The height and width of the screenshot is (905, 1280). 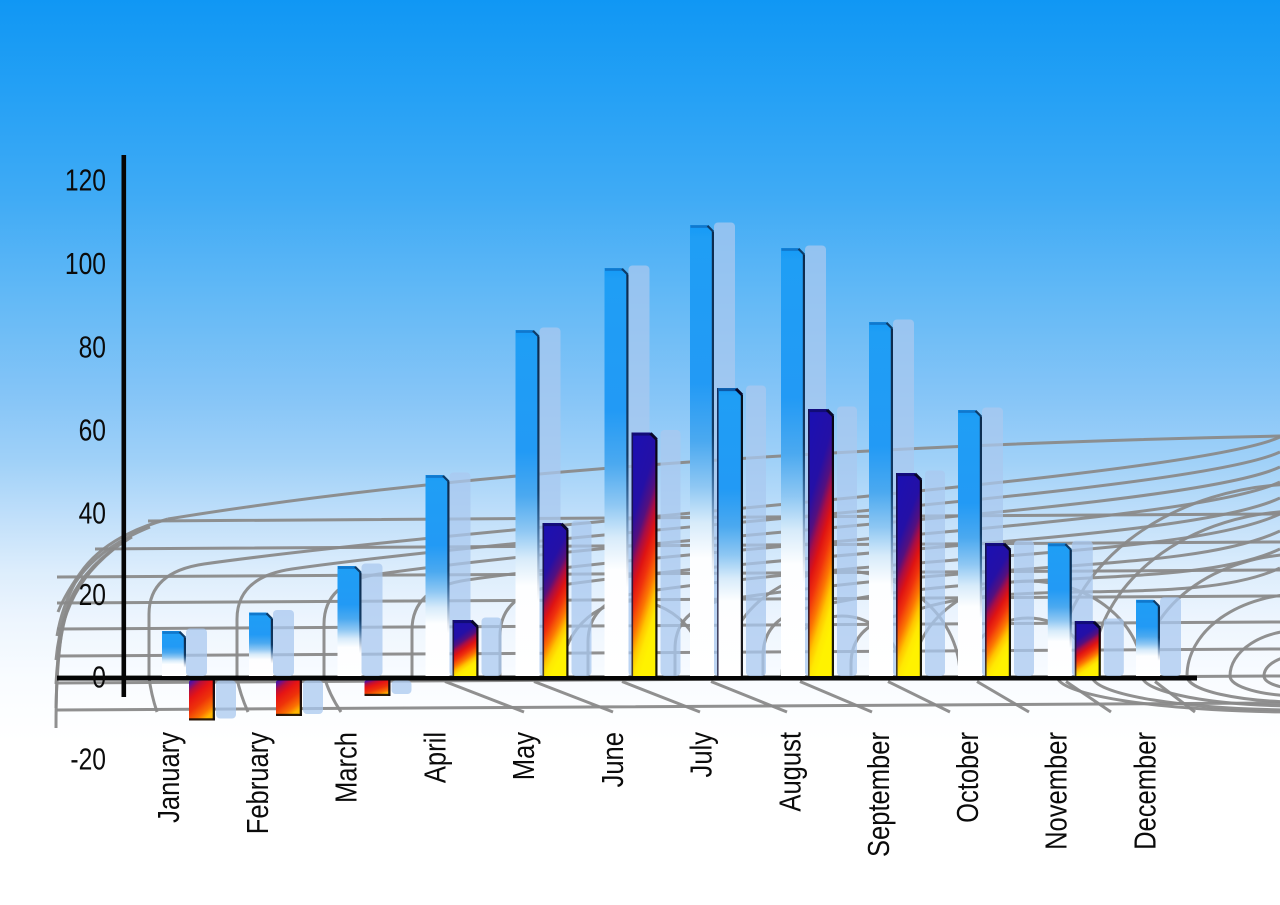 I want to click on svg-text: 60, so click(x=92, y=430).